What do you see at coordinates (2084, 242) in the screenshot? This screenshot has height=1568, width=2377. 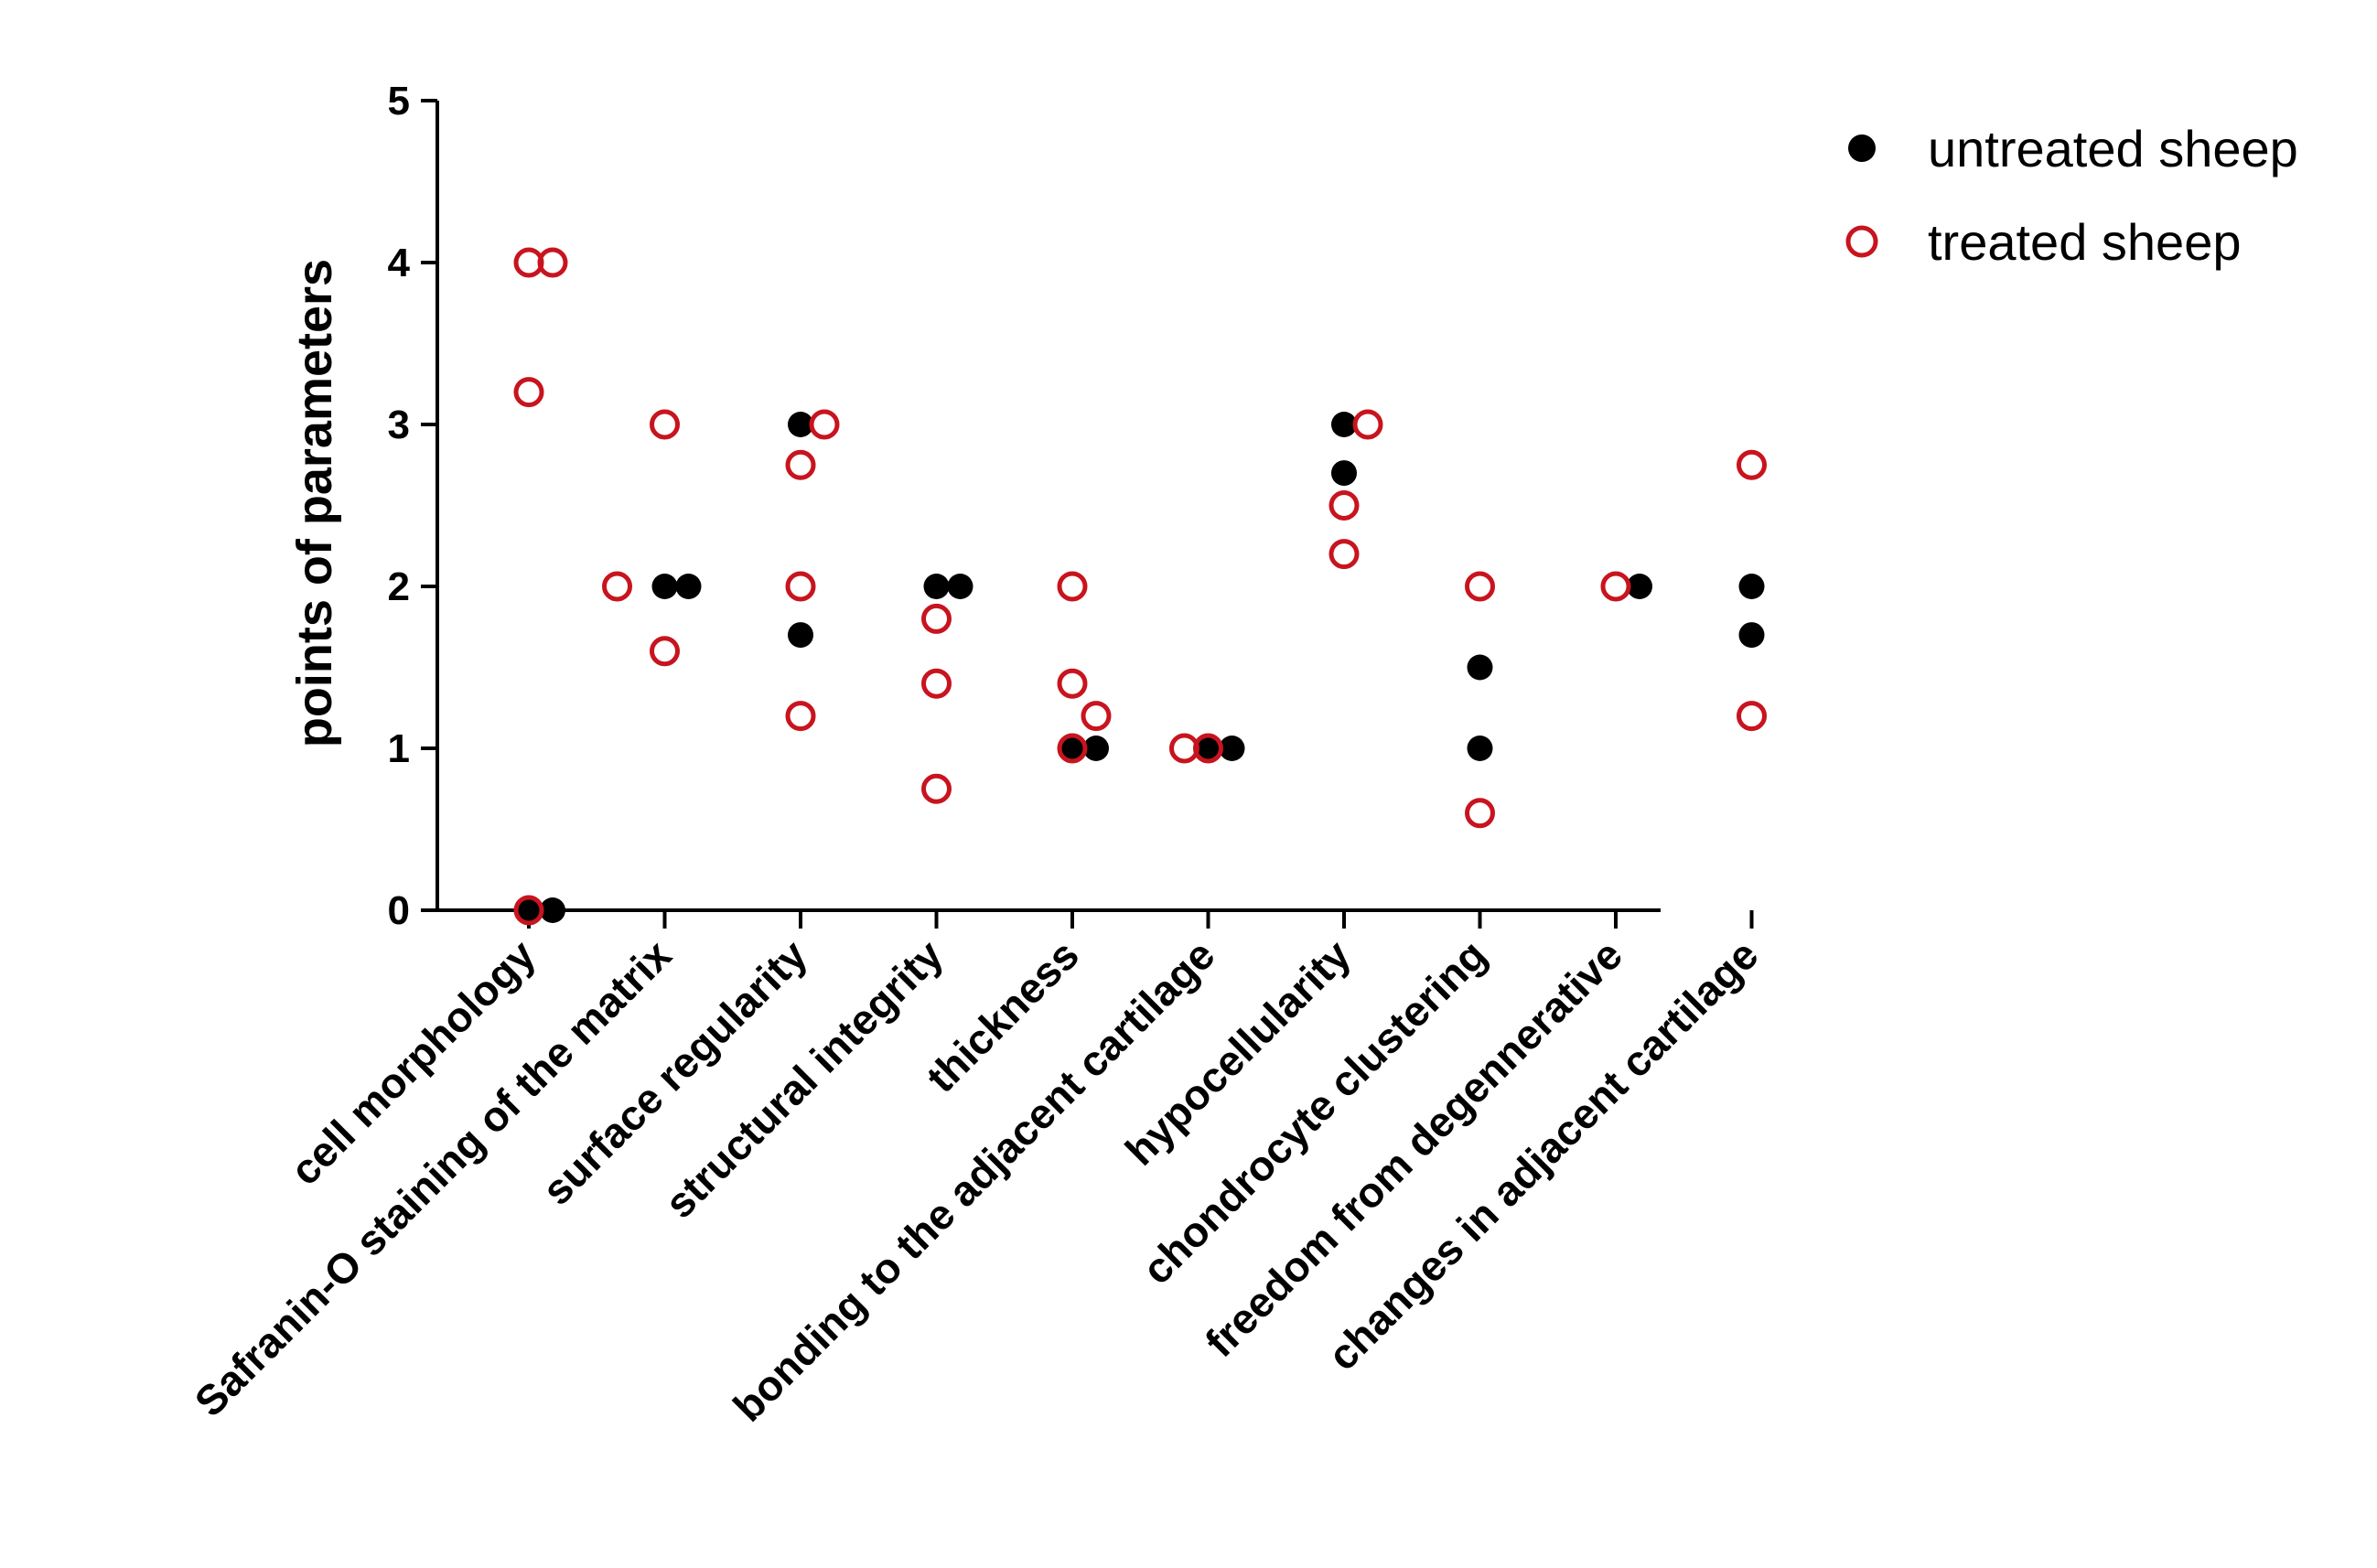 I see `legend-label: treated sheep` at bounding box center [2084, 242].